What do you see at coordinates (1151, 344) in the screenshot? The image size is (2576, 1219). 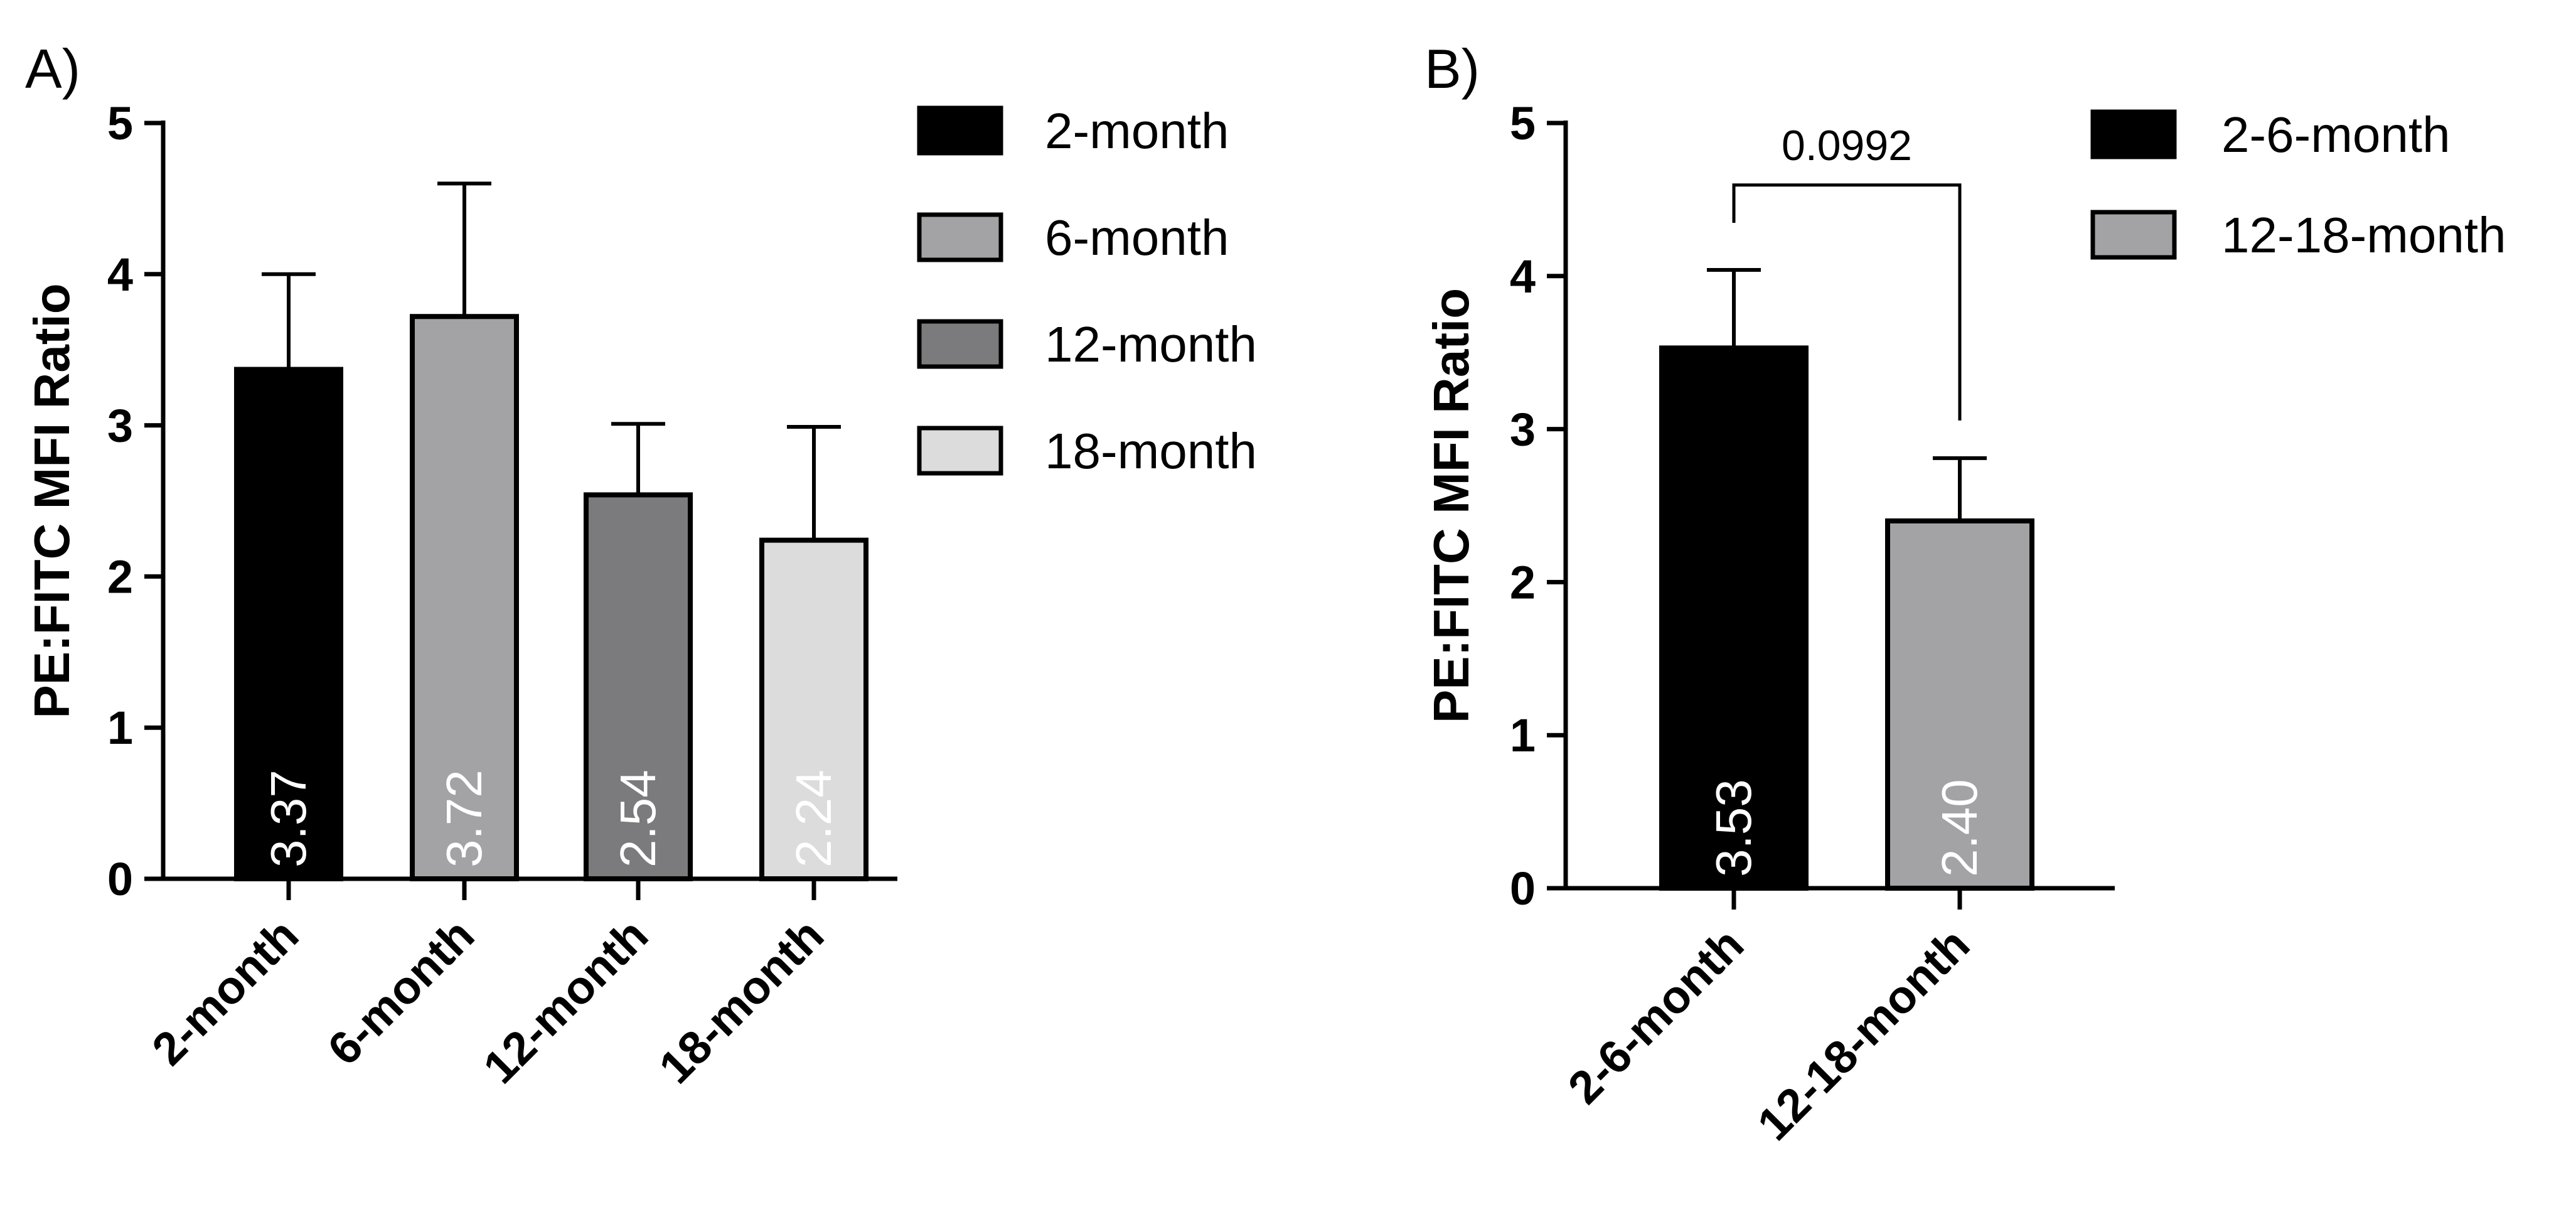 I see `legend-label: 12-month` at bounding box center [1151, 344].